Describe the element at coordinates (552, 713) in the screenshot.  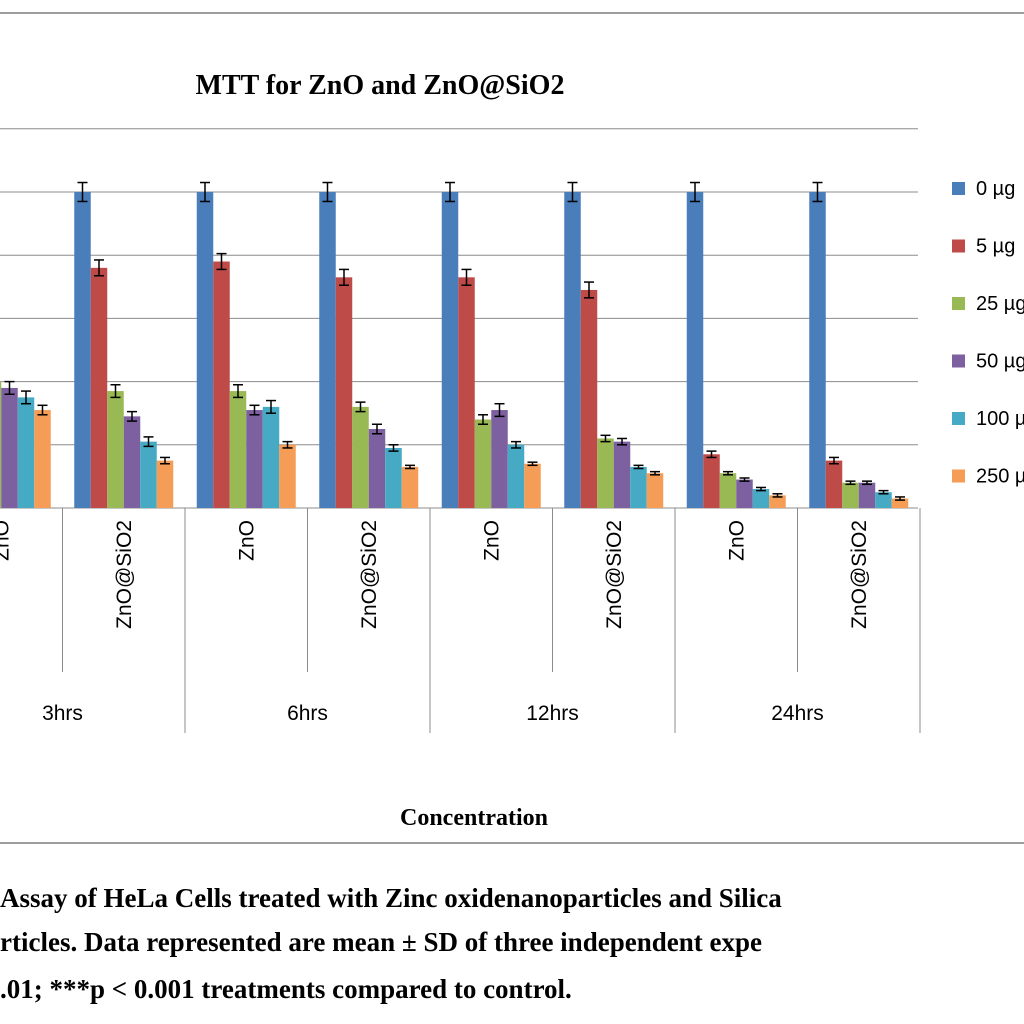
I see `time-label: 12hrs` at that location.